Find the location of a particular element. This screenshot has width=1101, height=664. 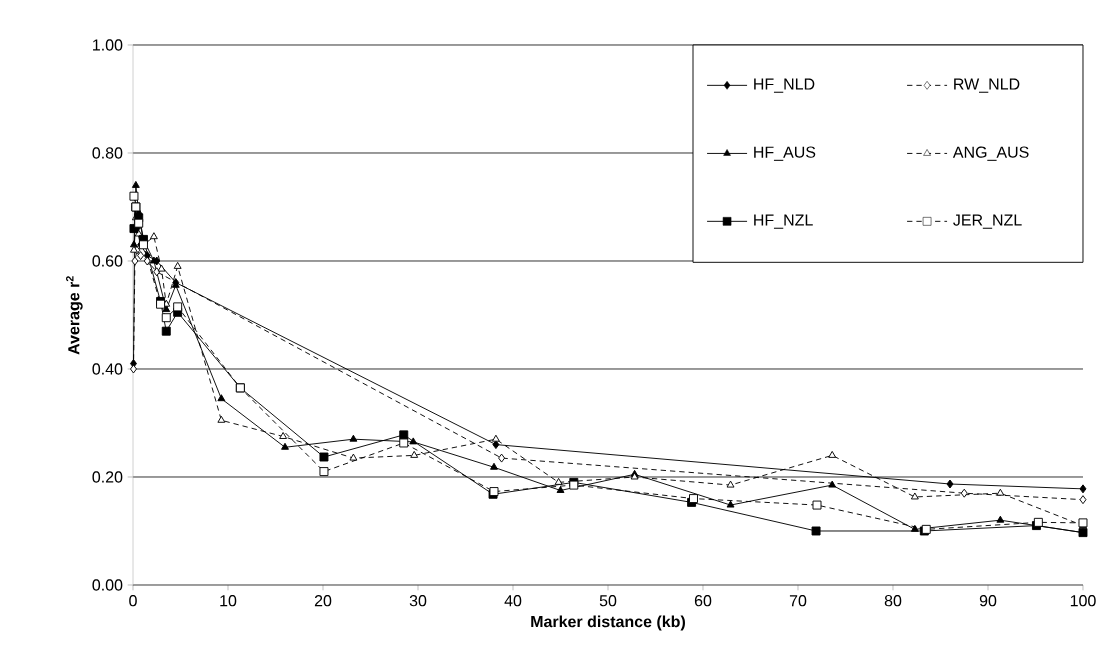

x-tick-label: 40 is located at coordinates (513, 601).